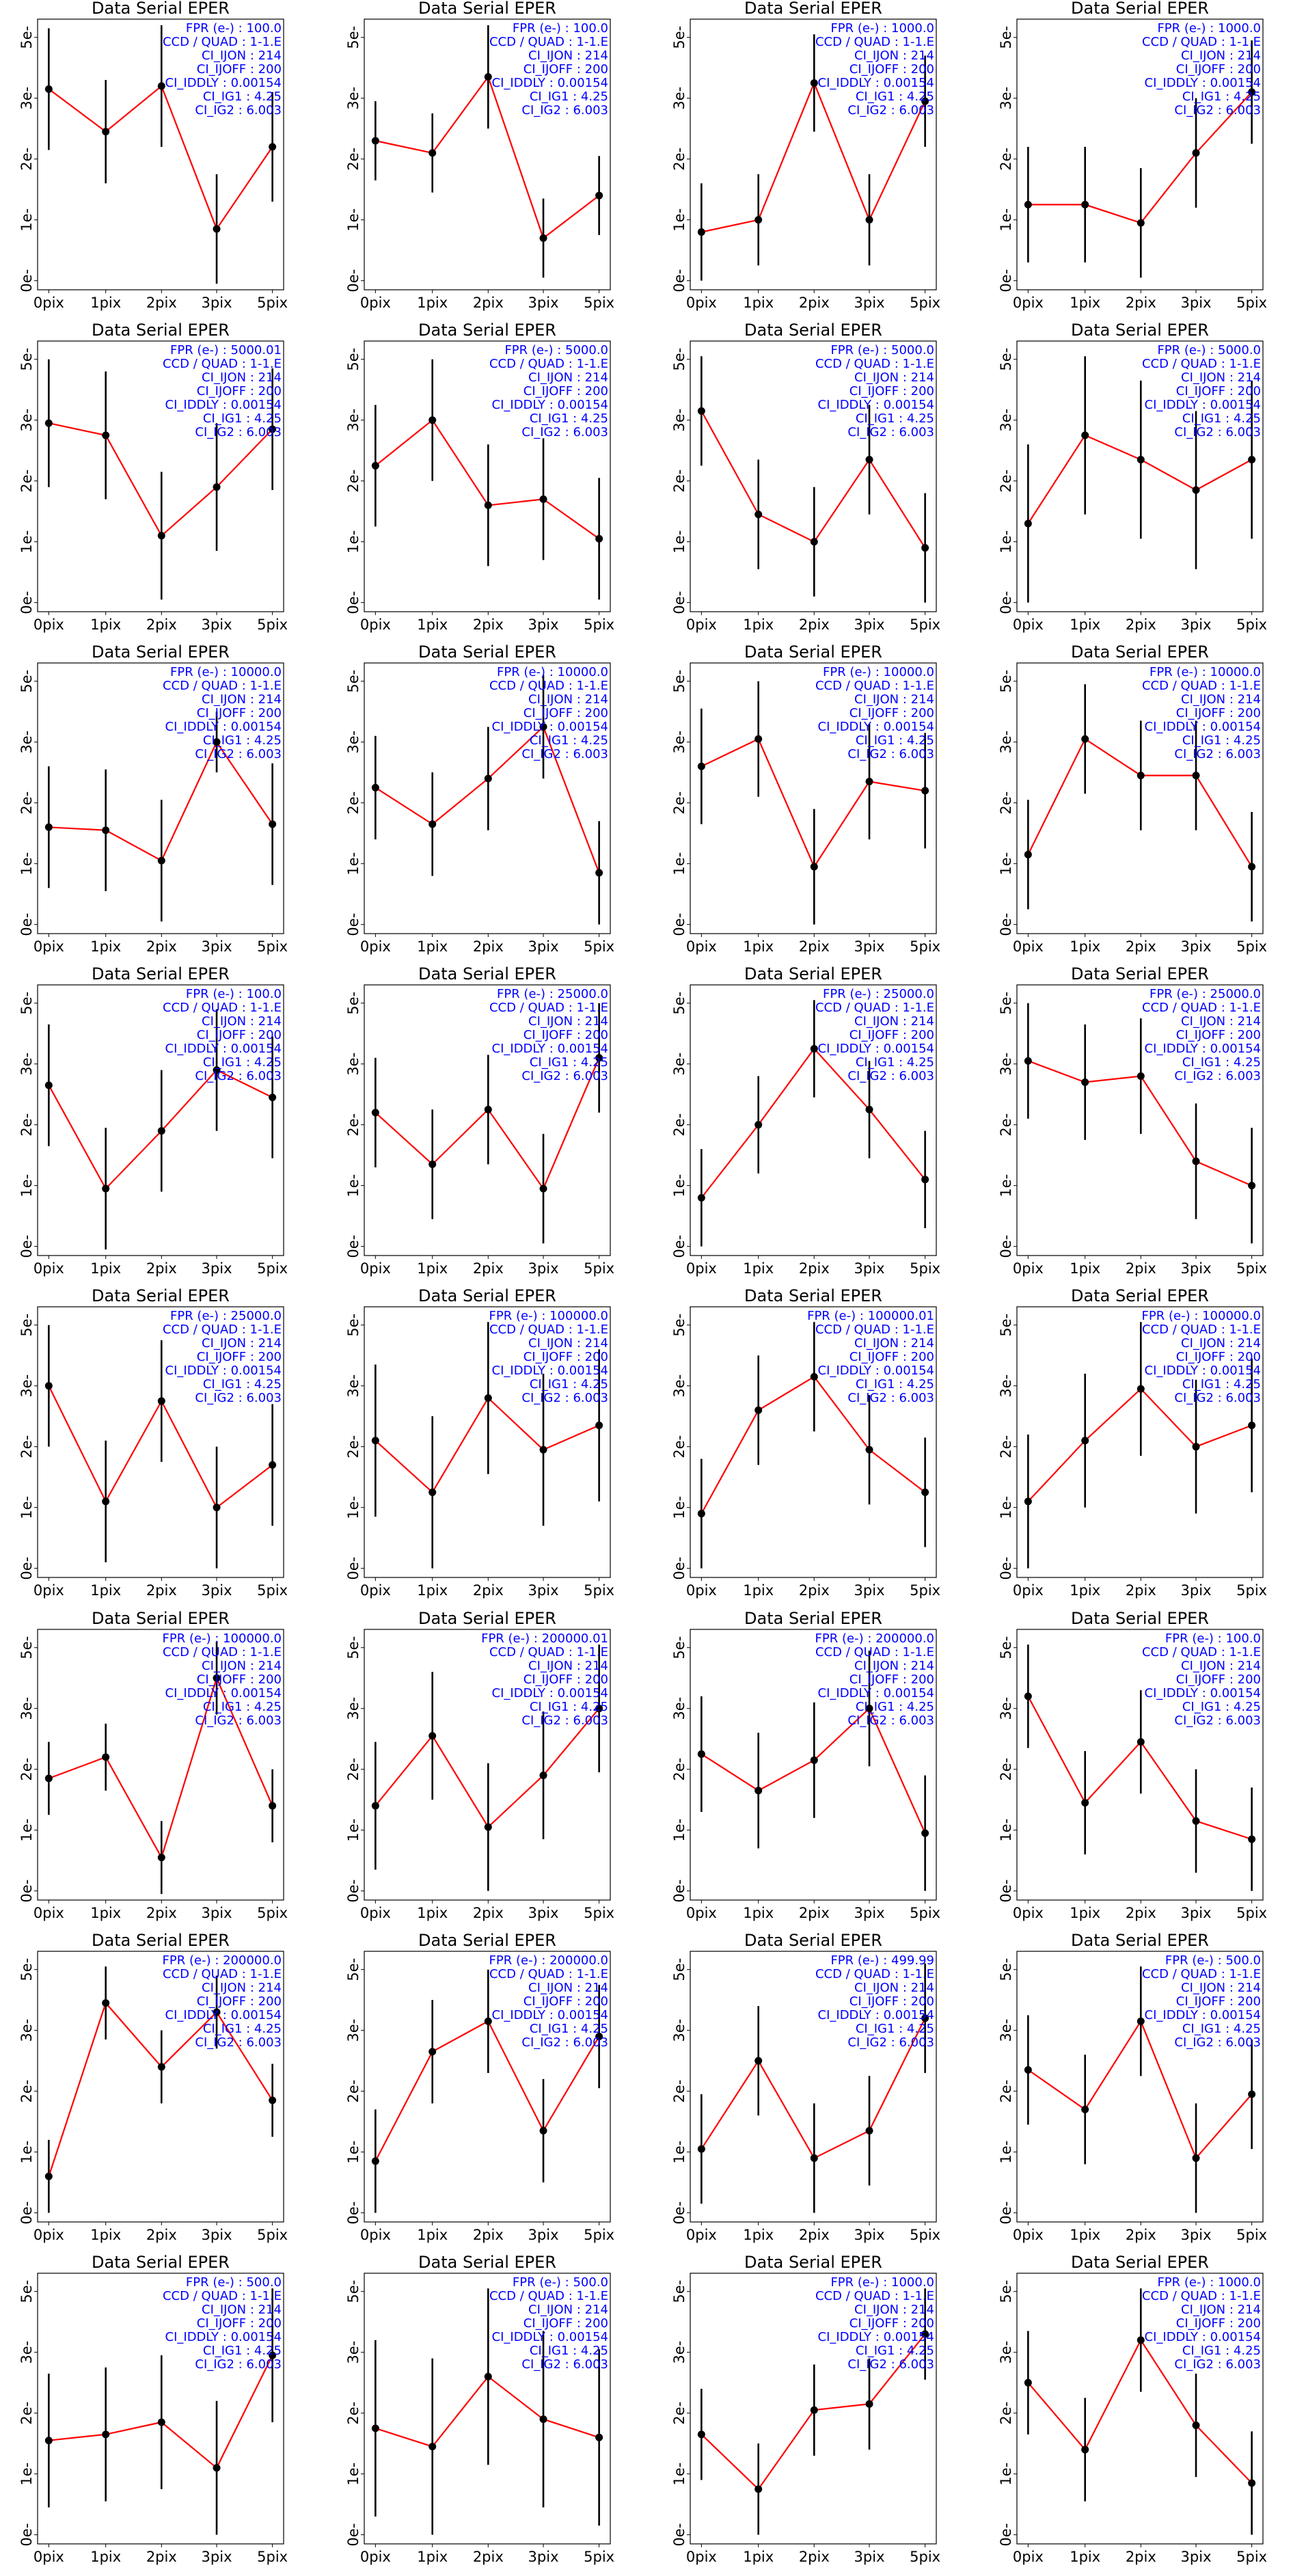  I want to click on annotation-line: FPR (e-) : 5000.0, so click(1209, 350).